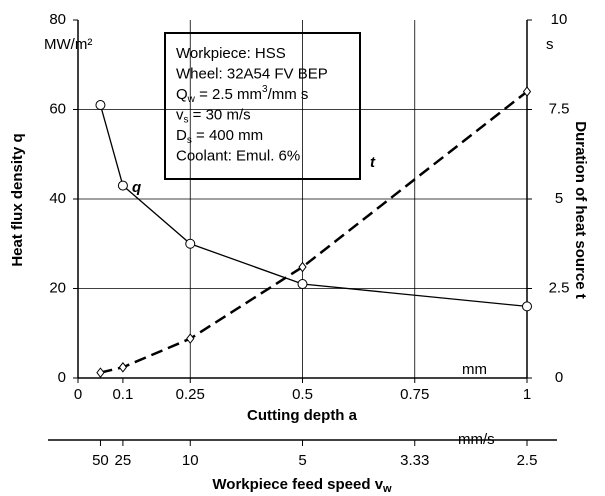 This screenshot has width=605, height=496. I want to click on y2-tick-label: 7.5, so click(559, 108).